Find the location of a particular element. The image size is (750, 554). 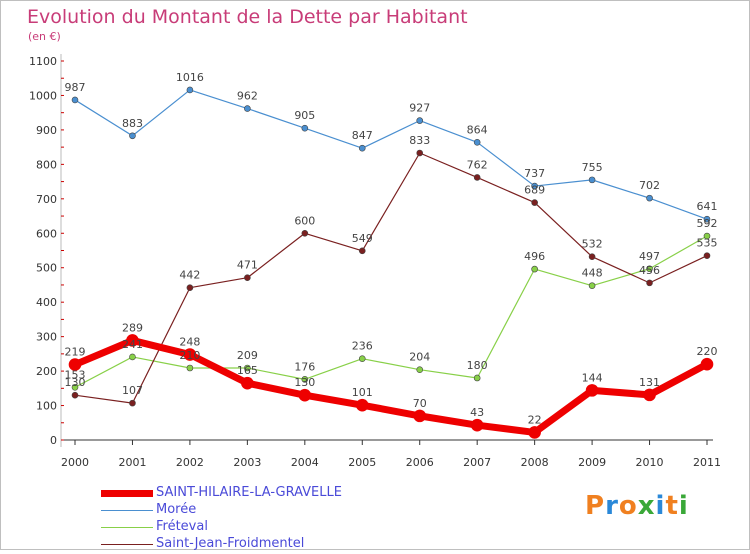

data-label-fr-teval: 176 is located at coordinates (304, 366).